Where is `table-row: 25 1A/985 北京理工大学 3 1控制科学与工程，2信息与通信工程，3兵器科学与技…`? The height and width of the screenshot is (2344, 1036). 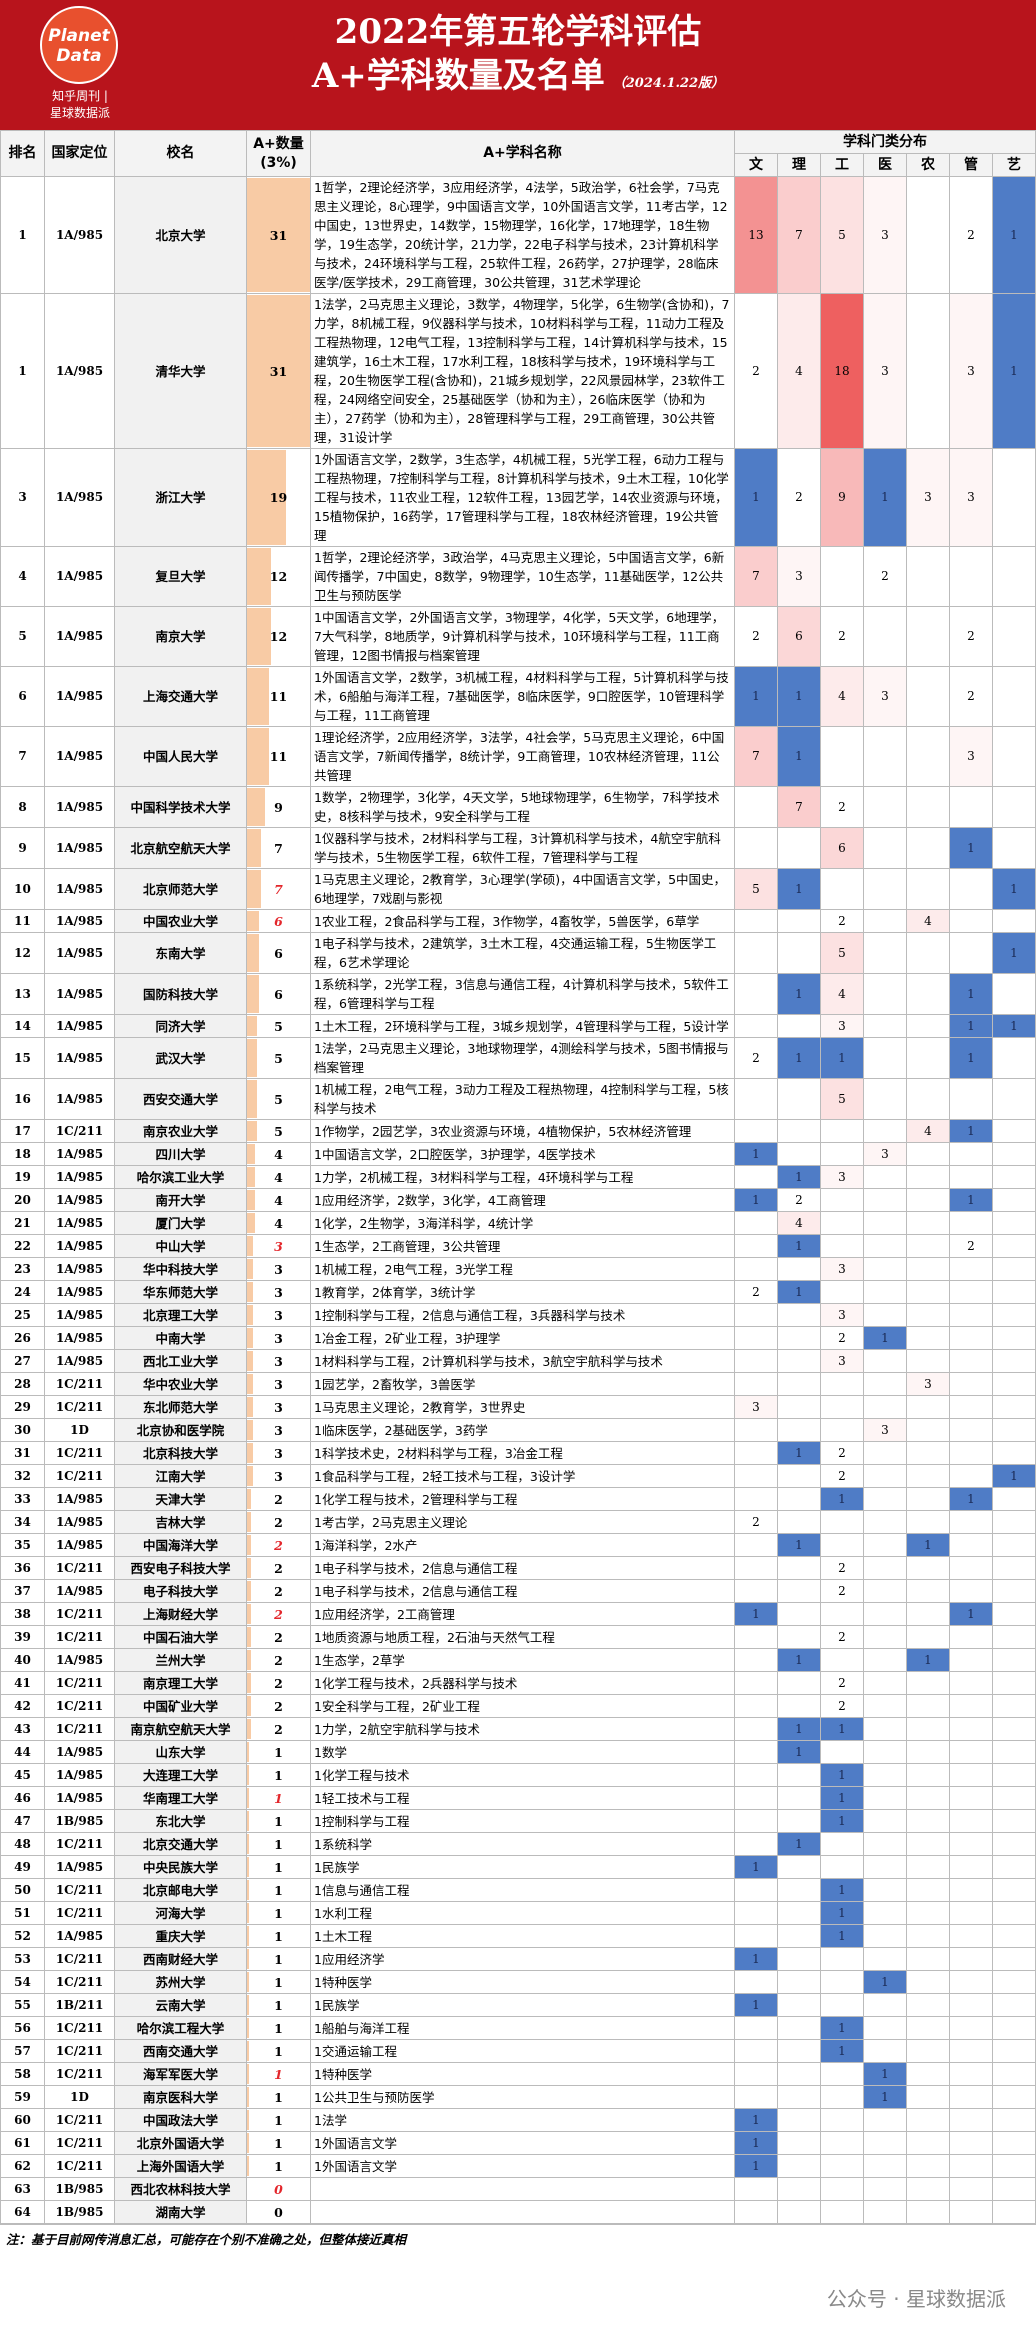 table-row: 25 1A/985 北京理工大学 3 1控制科学与工程，2信息与通信工程，3兵器科学与技… is located at coordinates (518, 1315).